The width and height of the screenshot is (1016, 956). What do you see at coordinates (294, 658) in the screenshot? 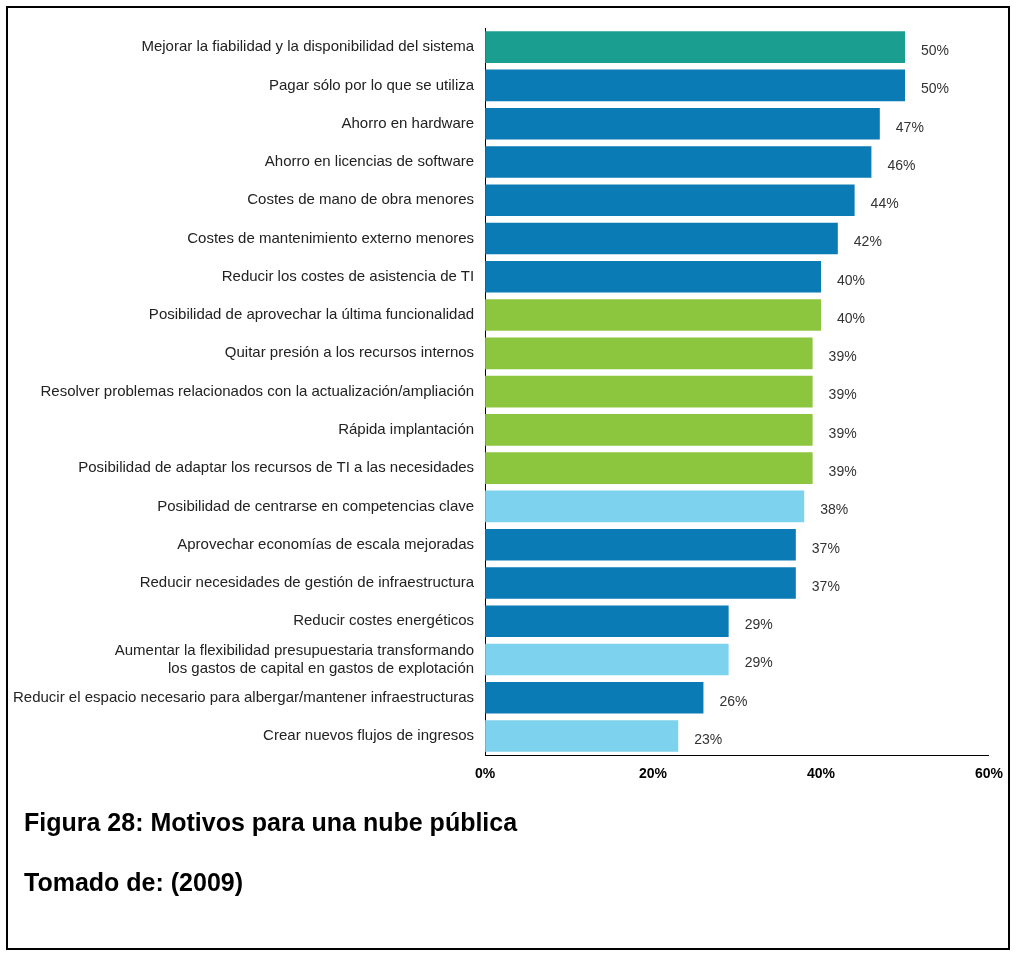
I see `y-tick-label: Aumentar la flexibilidad presupuestaria transformando los gastos de capital en gastos de explotación` at bounding box center [294, 658].